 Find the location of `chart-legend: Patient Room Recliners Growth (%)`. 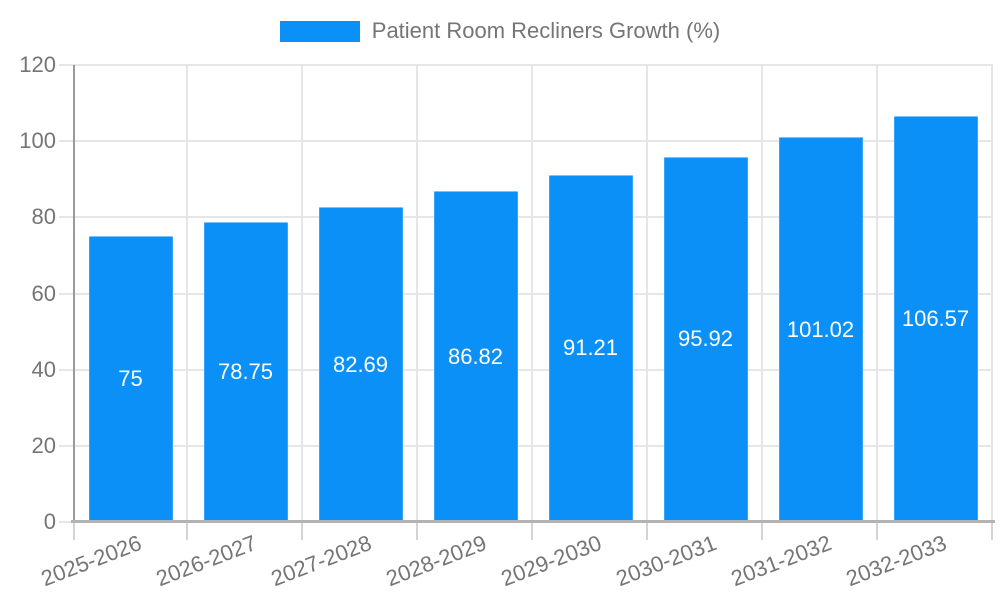

chart-legend: Patient Room Recliners Growth (%) is located at coordinates (500, 31).